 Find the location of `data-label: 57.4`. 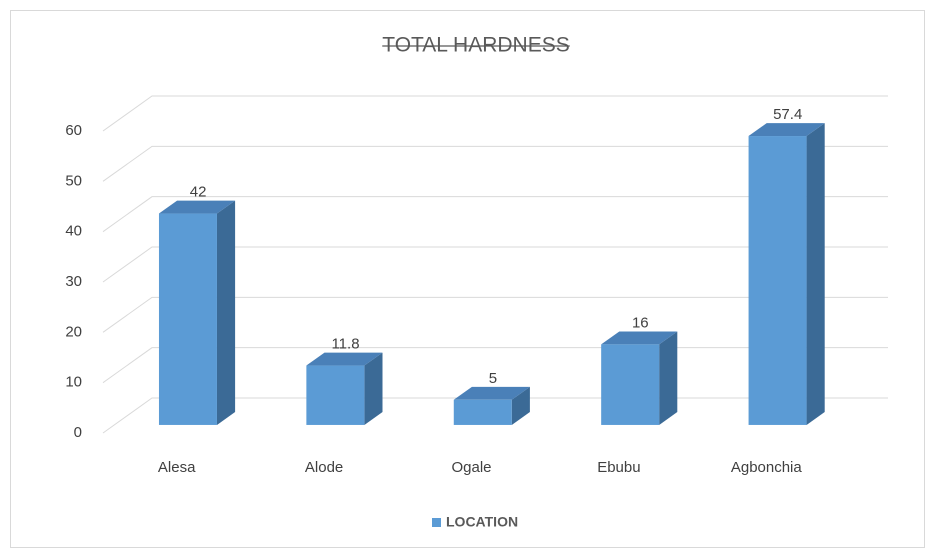

data-label: 57.4 is located at coordinates (787, 114).